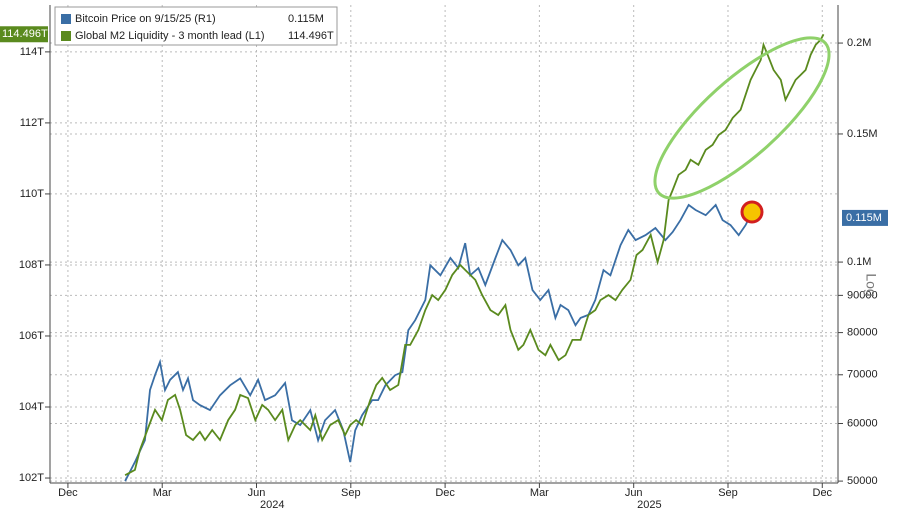  I want to click on y2-tick-label: 70000, so click(862, 375).